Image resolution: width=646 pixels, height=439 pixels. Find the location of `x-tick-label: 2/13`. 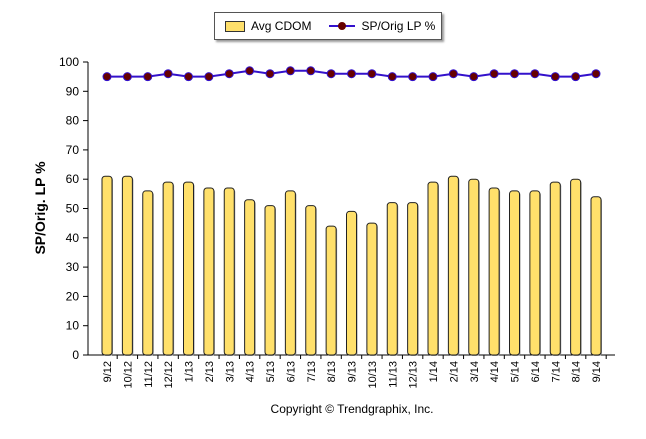

x-tick-label: 2/13 is located at coordinates (210, 371).